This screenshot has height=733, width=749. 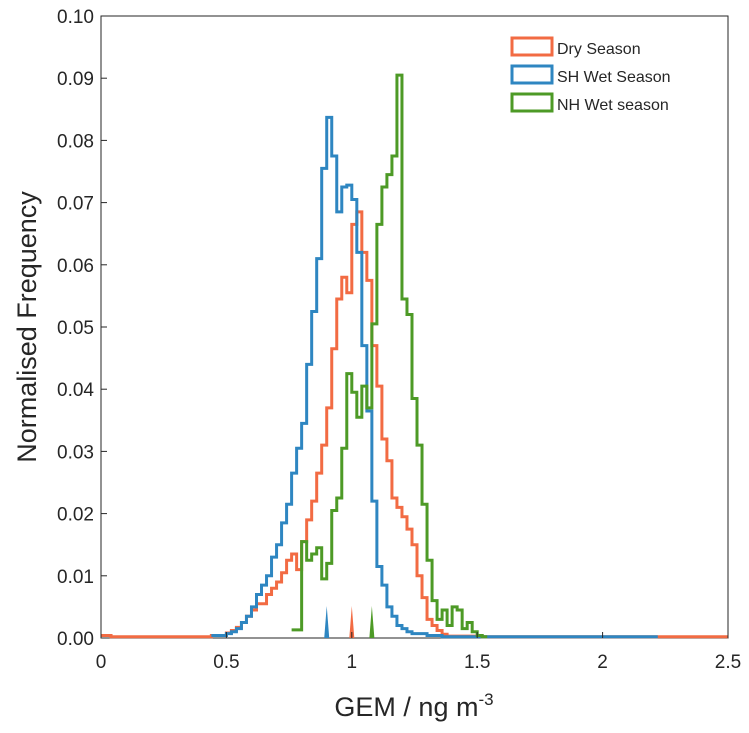 What do you see at coordinates (75, 17) in the screenshot?
I see `y-tick-label: 0.10` at bounding box center [75, 17].